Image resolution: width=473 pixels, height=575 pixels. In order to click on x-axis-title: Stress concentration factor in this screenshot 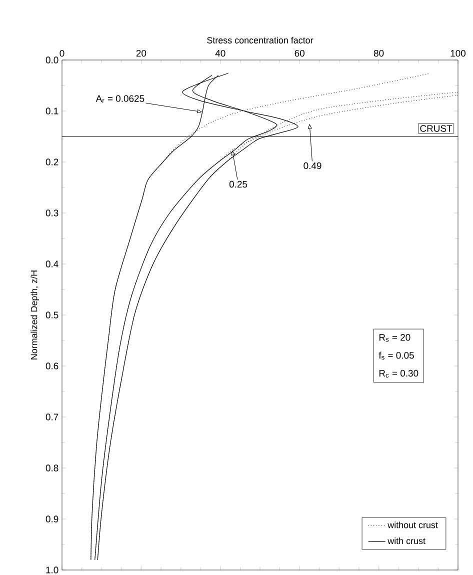, I will do `click(260, 40)`.